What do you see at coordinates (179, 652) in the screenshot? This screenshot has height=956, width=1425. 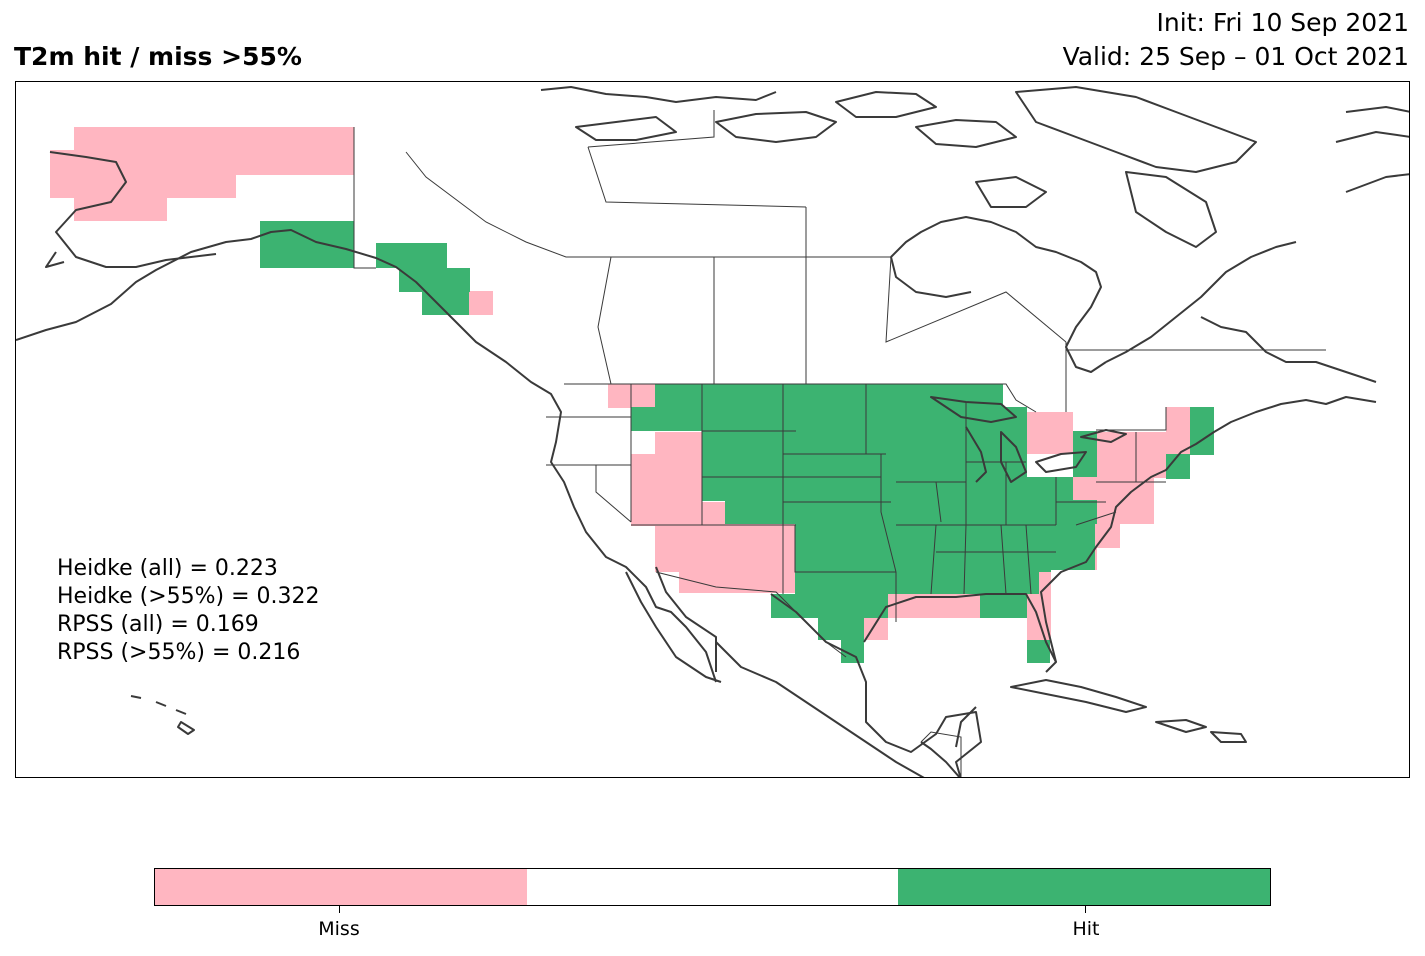 I see `rpss-above-55: RPSS (>55%) = 0.216` at bounding box center [179, 652].